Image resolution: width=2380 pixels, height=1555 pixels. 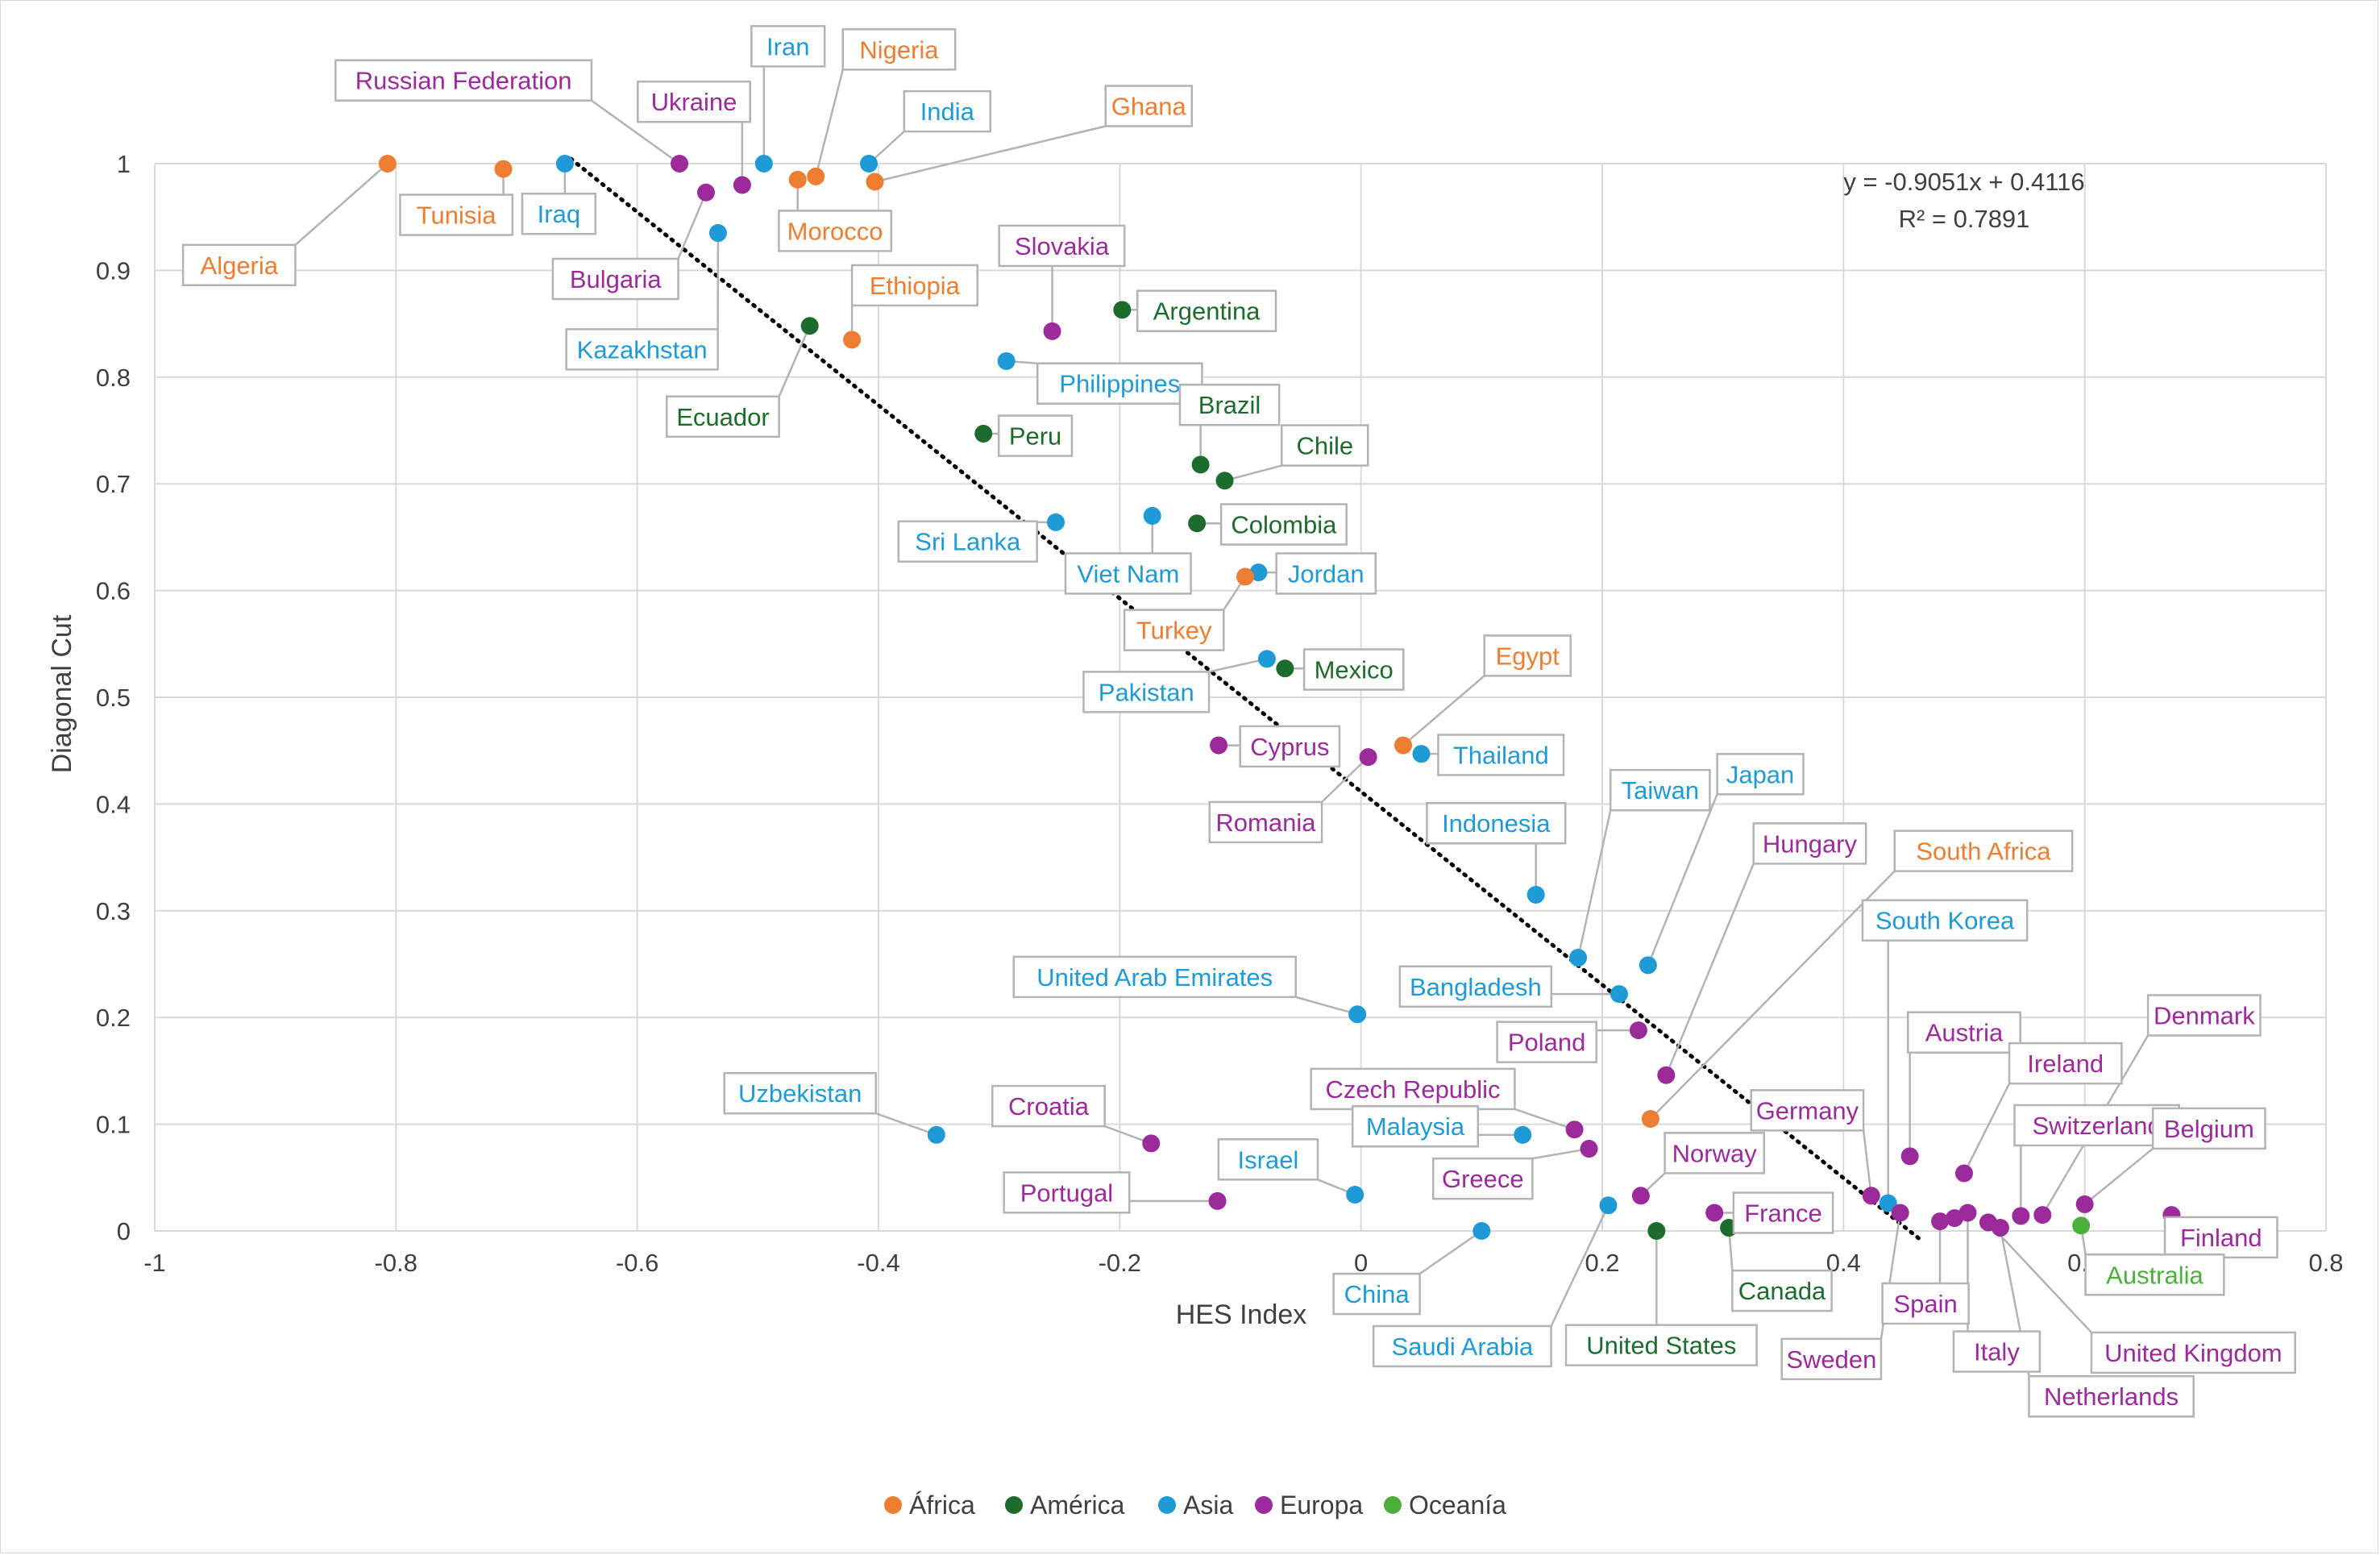 What do you see at coordinates (968, 542) in the screenshot?
I see `data-label-text: Sri Lanka` at bounding box center [968, 542].